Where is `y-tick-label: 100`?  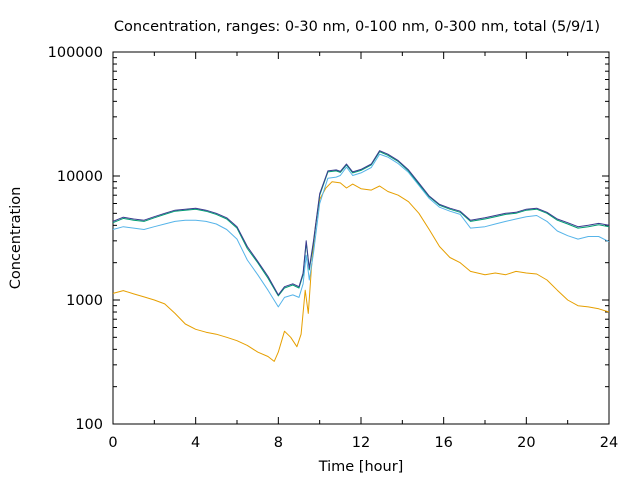 y-tick-label: 100 is located at coordinates (89, 425).